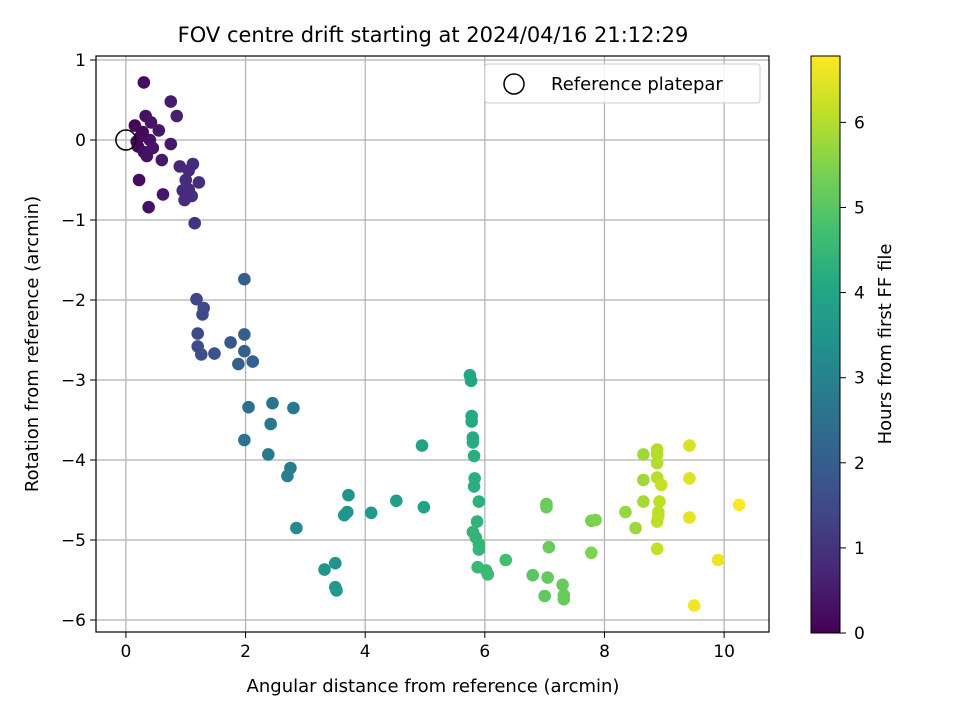  What do you see at coordinates (73, 221) in the screenshot?
I see `y-tick-label: −1` at bounding box center [73, 221].